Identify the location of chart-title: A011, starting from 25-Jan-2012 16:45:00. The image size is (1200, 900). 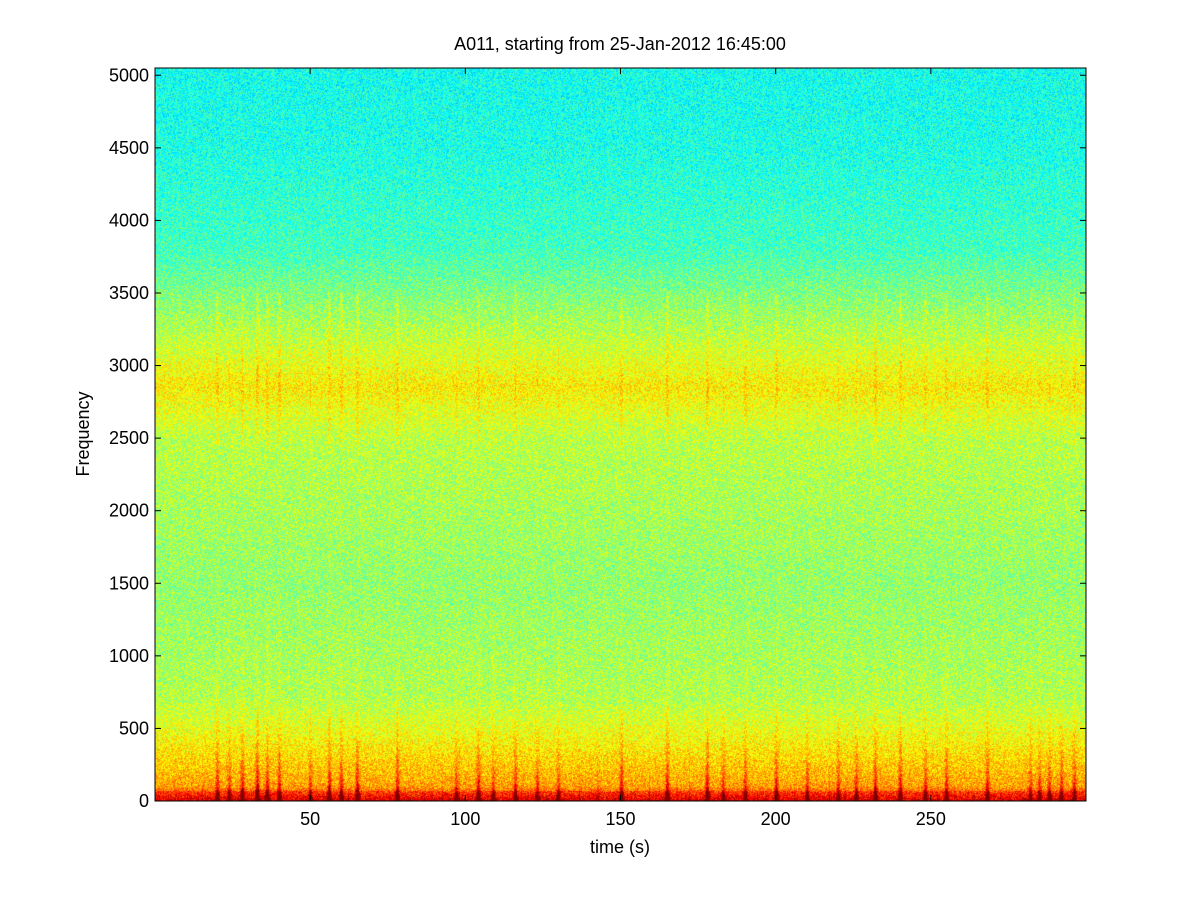
(620, 44).